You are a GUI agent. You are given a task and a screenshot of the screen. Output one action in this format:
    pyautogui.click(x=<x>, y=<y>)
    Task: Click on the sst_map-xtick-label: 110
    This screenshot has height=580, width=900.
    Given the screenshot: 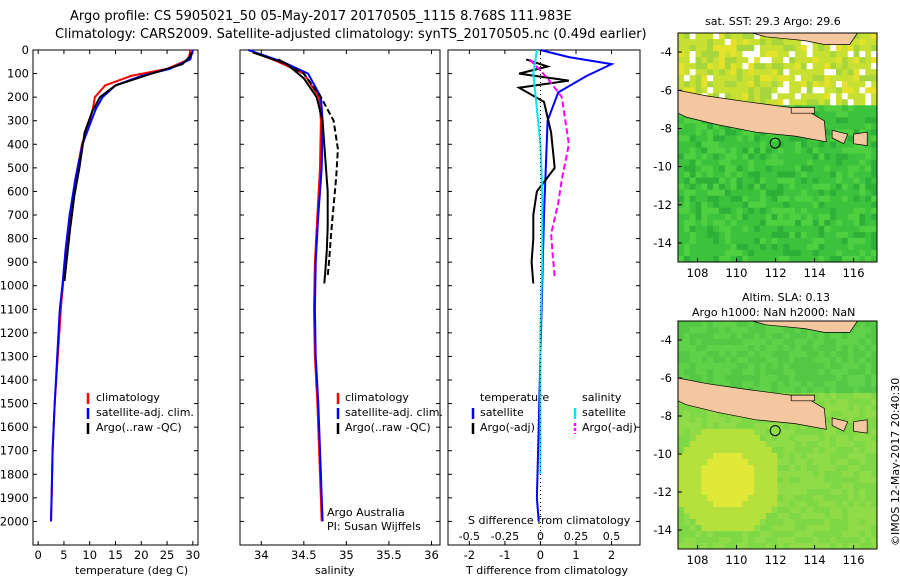 What is the action you would take?
    pyautogui.click(x=737, y=273)
    